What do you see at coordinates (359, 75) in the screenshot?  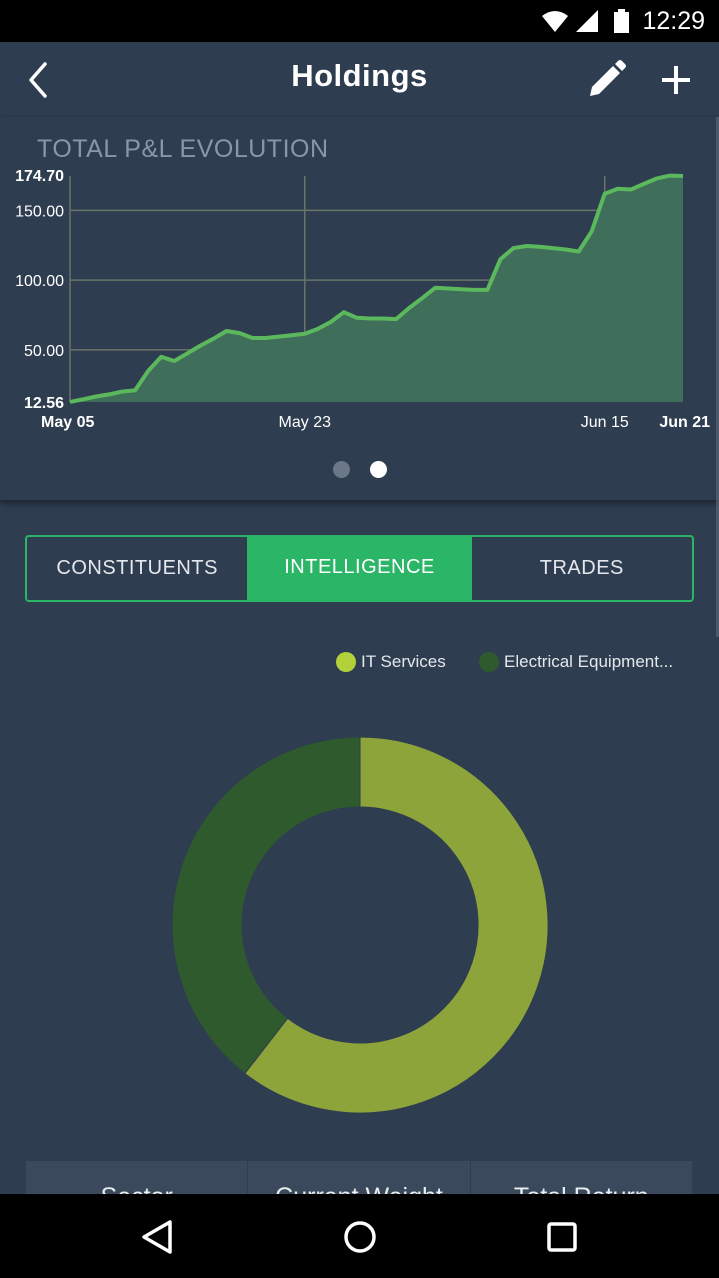 I see `page-title: Holdings` at bounding box center [359, 75].